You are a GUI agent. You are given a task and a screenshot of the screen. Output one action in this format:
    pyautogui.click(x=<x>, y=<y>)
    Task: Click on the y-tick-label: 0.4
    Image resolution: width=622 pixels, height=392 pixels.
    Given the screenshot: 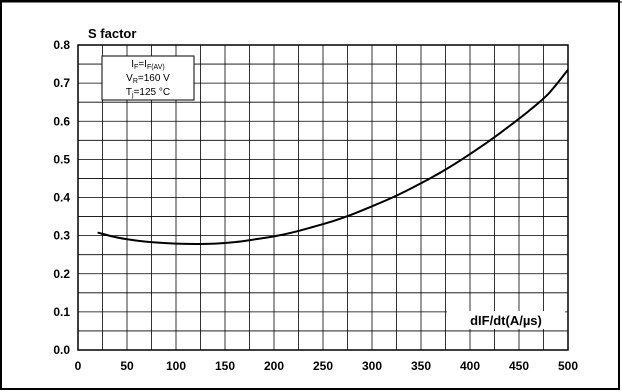 What is the action you would take?
    pyautogui.click(x=61, y=198)
    